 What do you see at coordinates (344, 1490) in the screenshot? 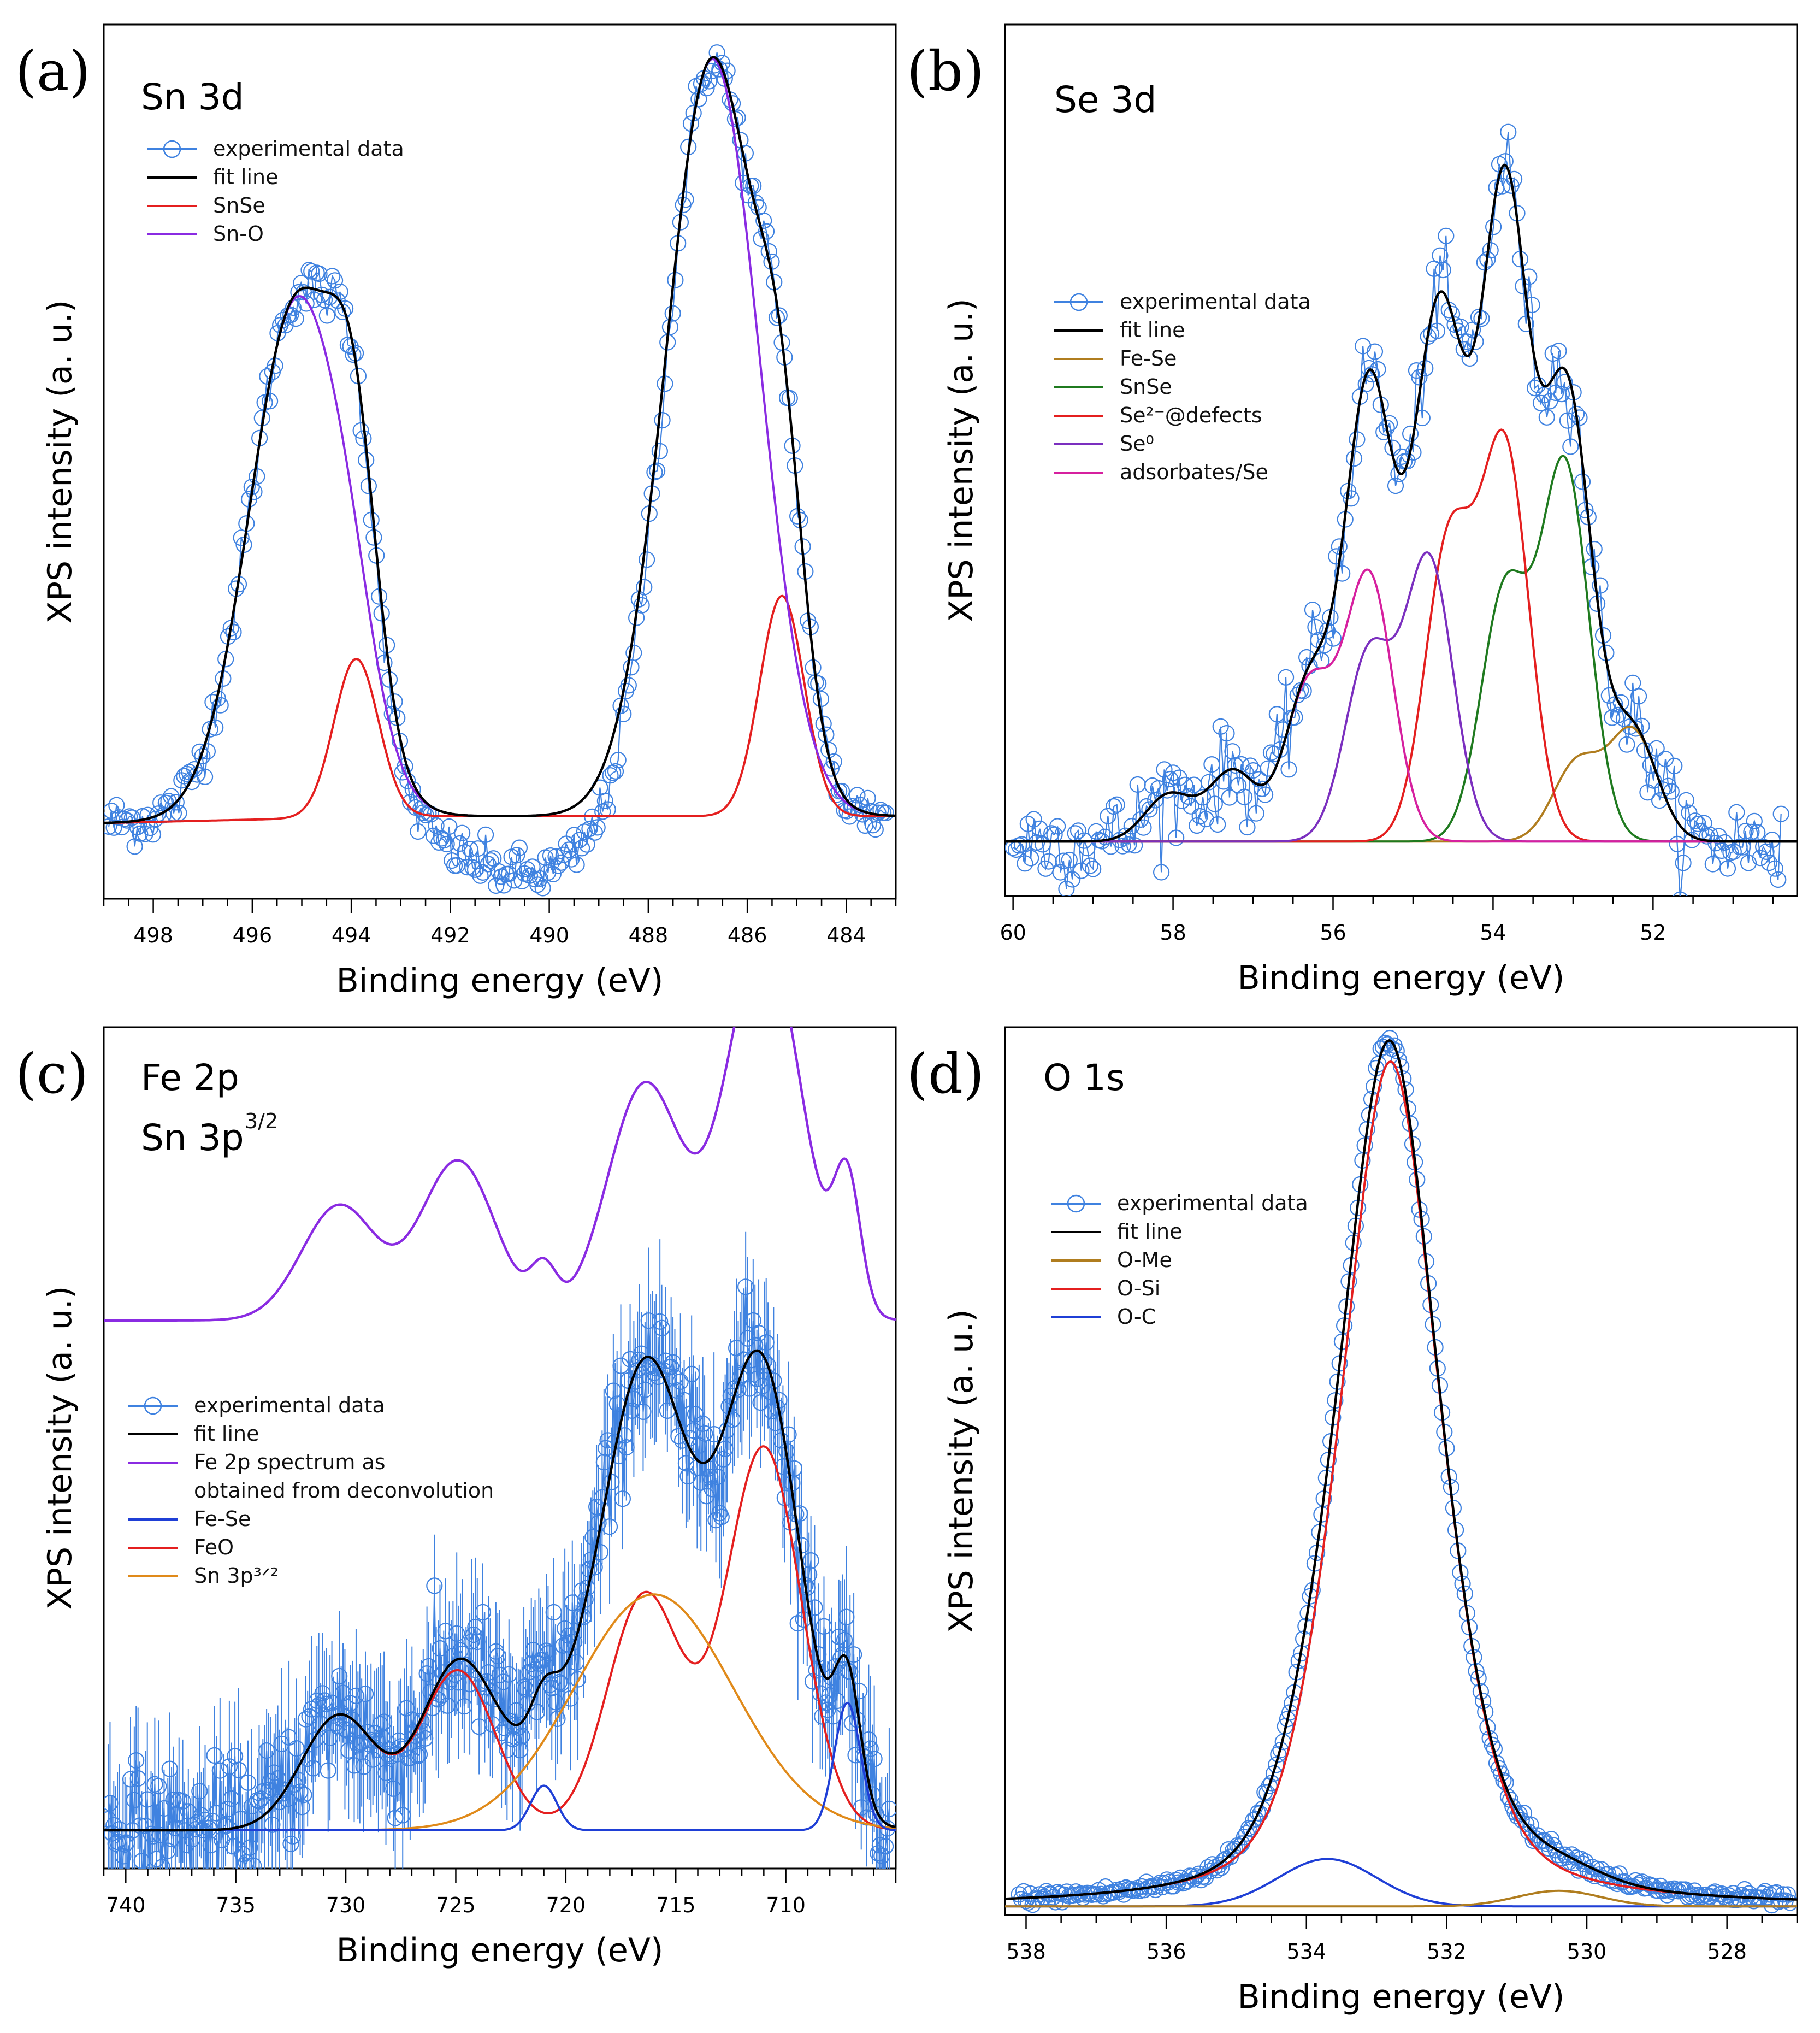
I see `legend-label-line2: obtained from deconvolution` at bounding box center [344, 1490].